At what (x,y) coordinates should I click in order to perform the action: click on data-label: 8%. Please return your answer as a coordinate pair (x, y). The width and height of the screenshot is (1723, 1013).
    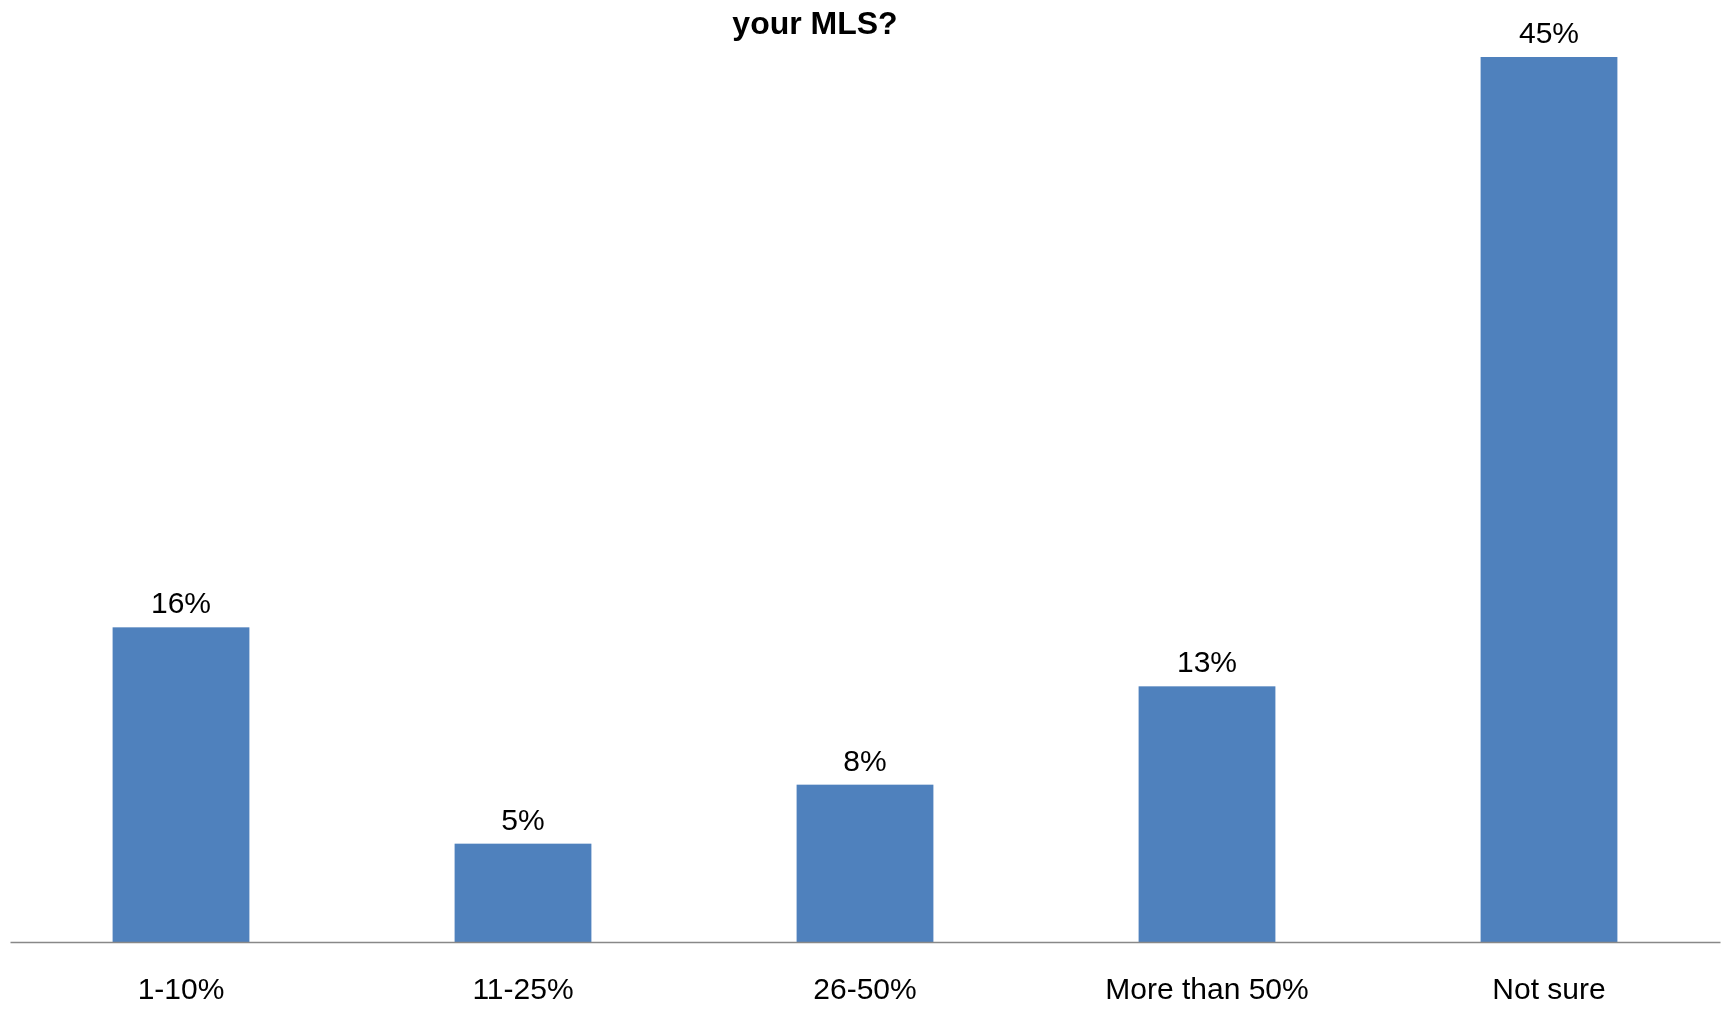
    Looking at the image, I should click on (865, 760).